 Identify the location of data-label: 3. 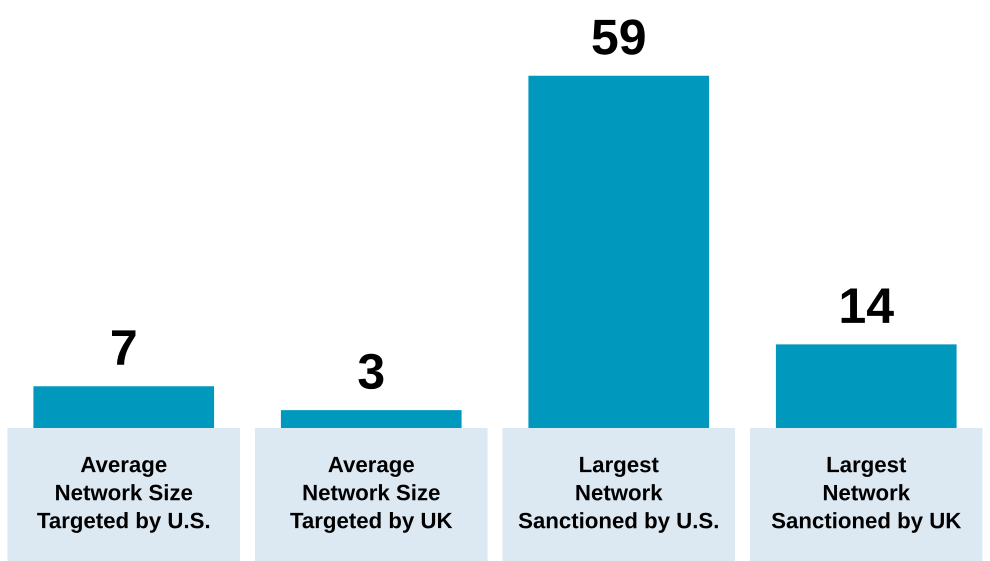
(371, 372).